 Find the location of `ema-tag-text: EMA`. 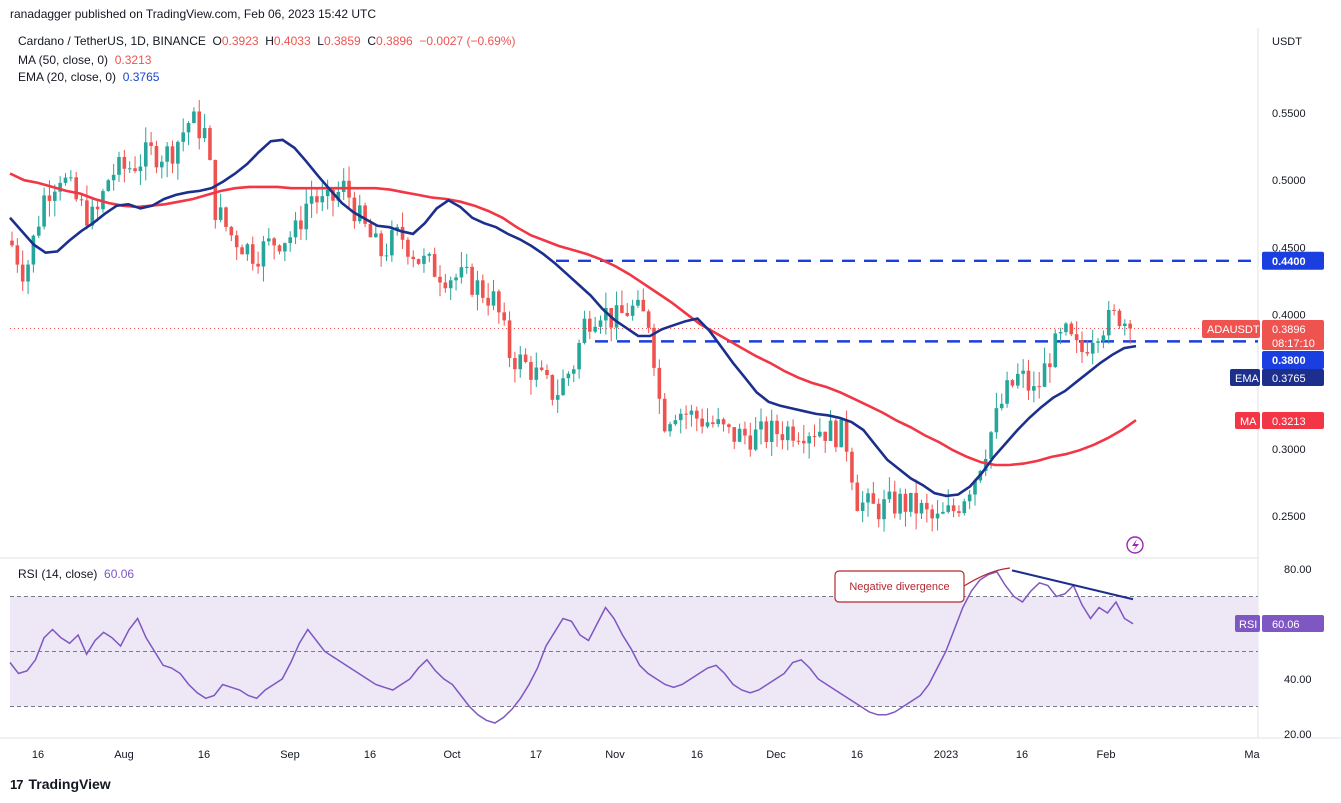

ema-tag-text: EMA is located at coordinates (1247, 379).